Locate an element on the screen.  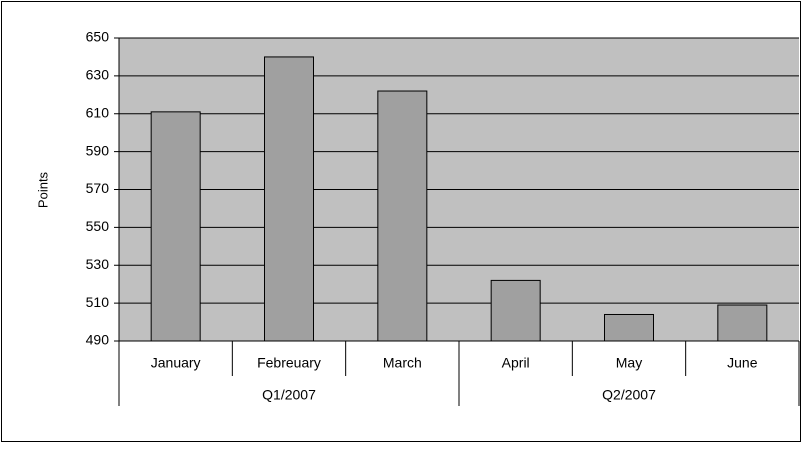
x-tick-label: Febreuary is located at coordinates (289, 363).